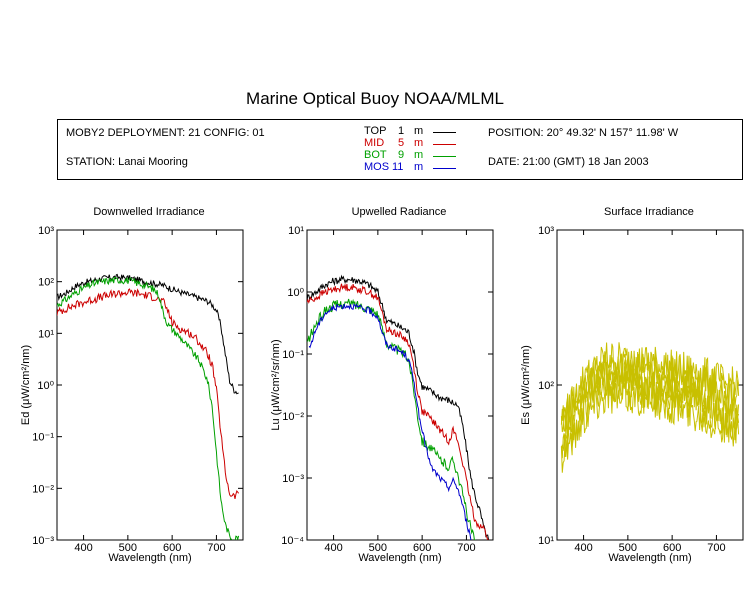 The height and width of the screenshot is (600, 750). Describe the element at coordinates (390, 421) in the screenshot. I see `series-line-mos` at that location.